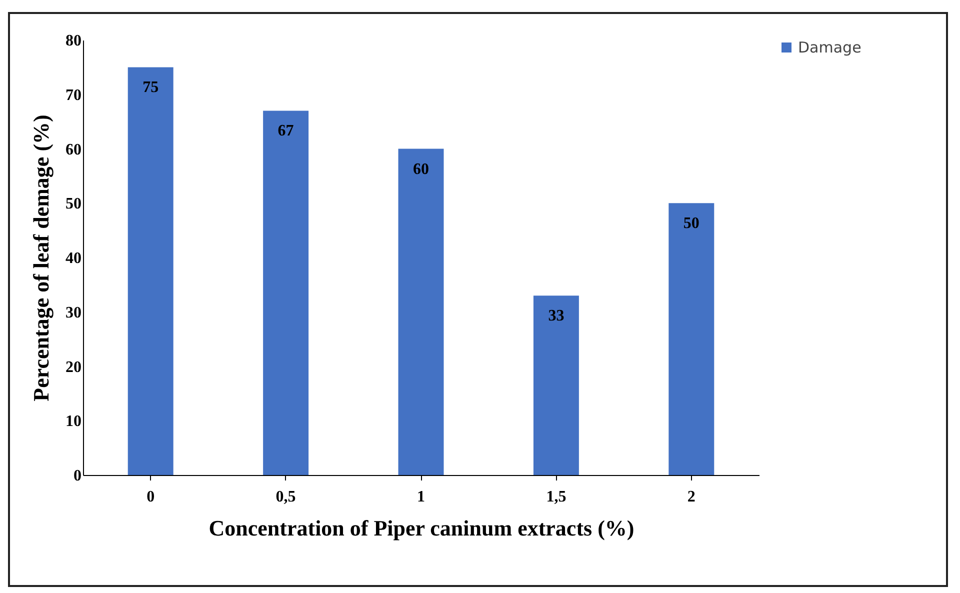  I want to click on x-tick-label: 2, so click(691, 497).